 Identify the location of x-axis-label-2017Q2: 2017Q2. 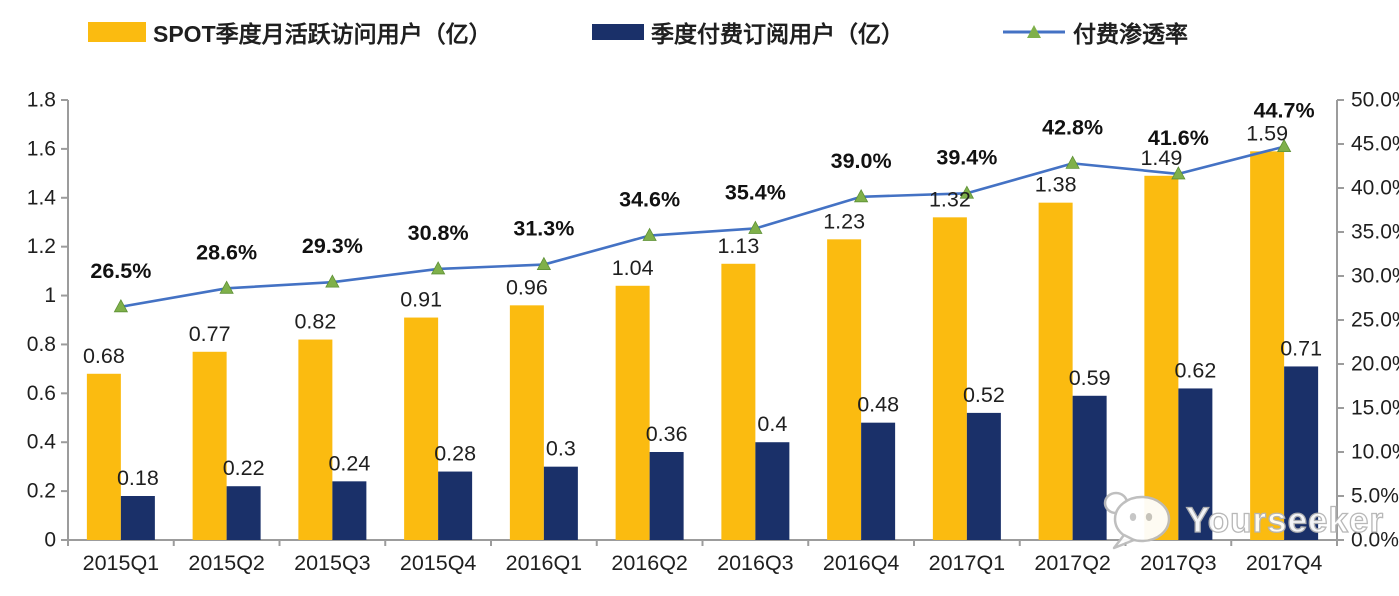
(1072, 563).